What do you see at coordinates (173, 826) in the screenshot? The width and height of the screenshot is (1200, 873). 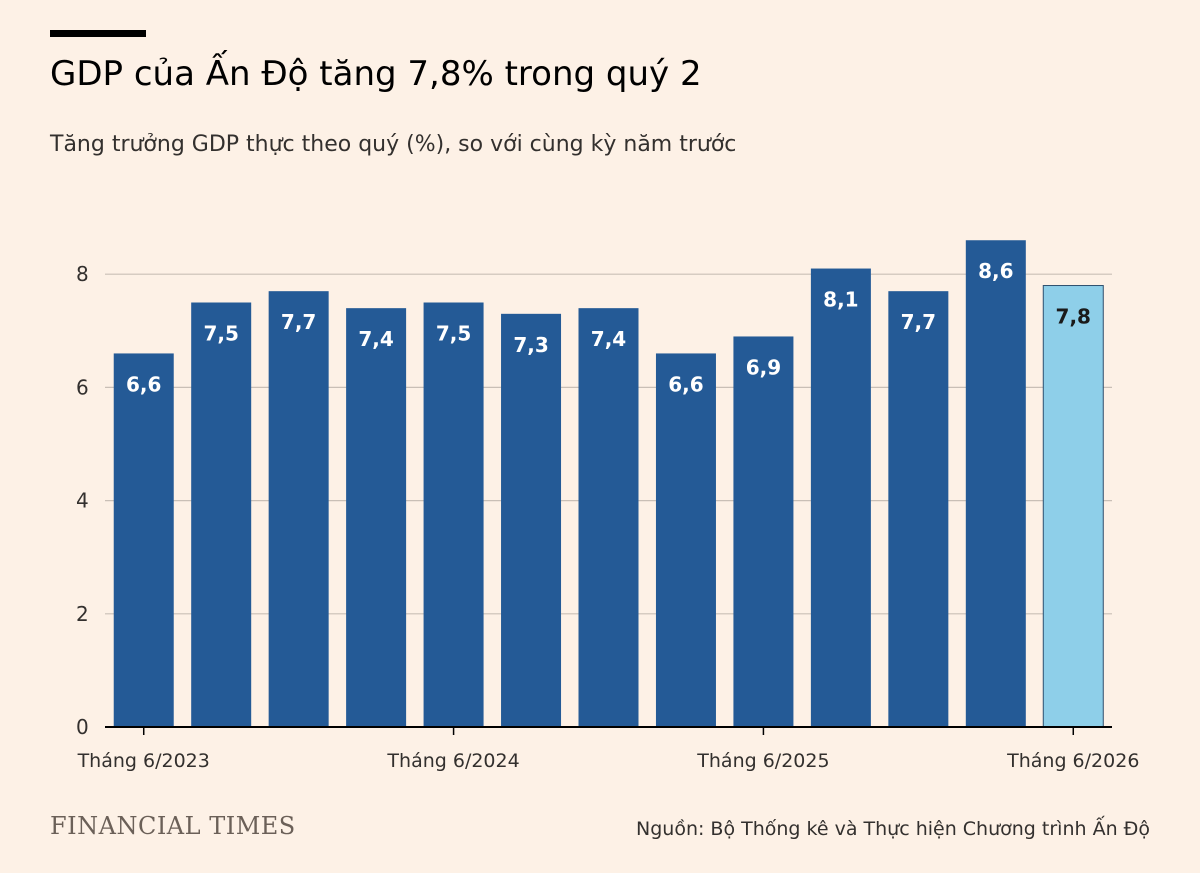 I see `financial-times-logo: FINANCIAL TIMES` at bounding box center [173, 826].